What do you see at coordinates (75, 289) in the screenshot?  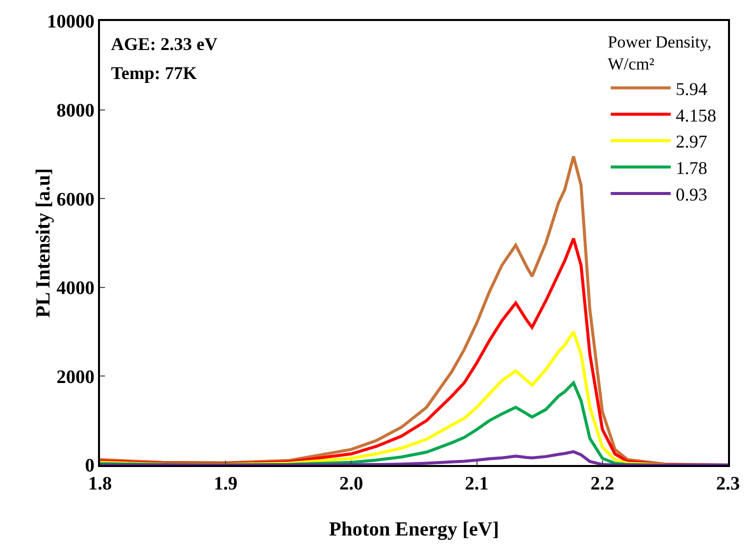 I see `y-tick-label: 4000` at bounding box center [75, 289].